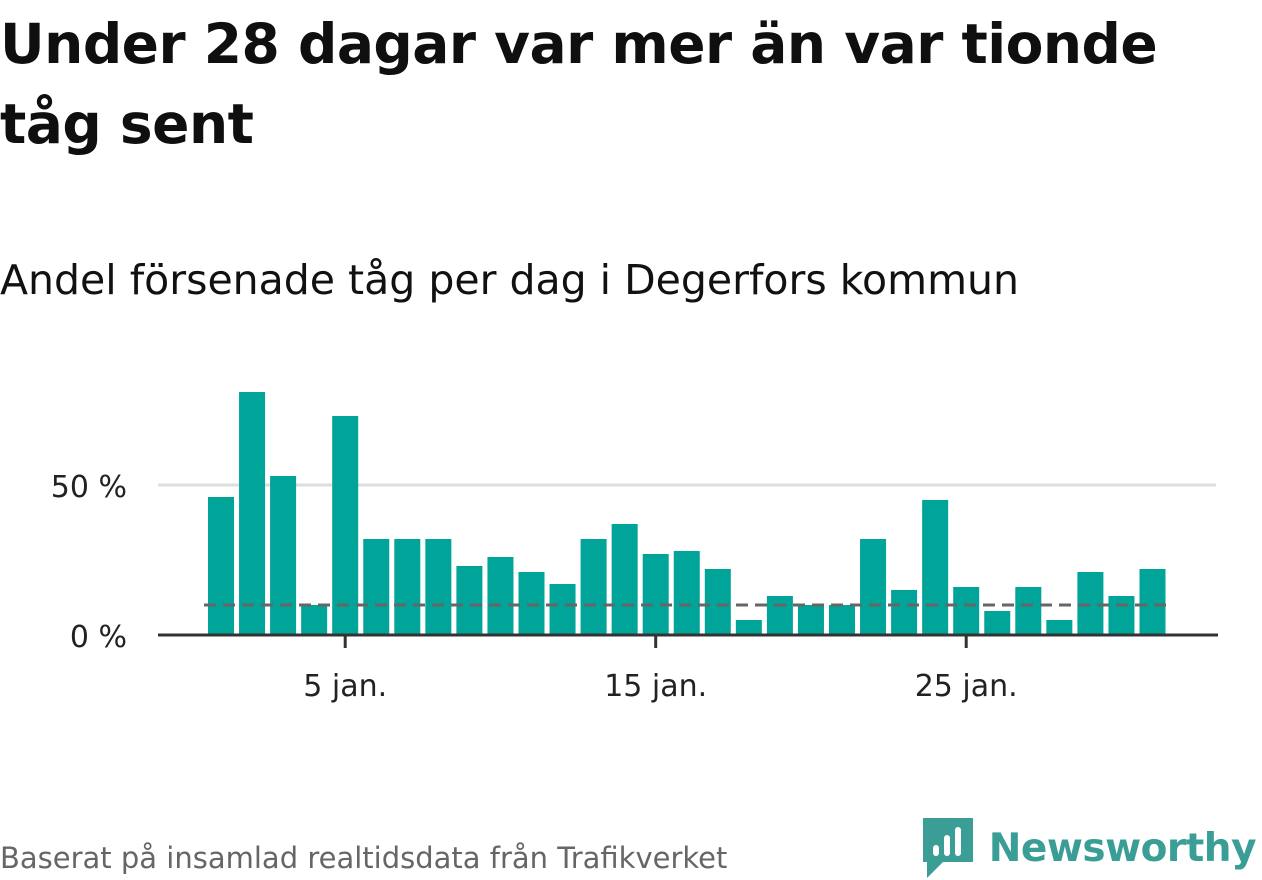 This screenshot has height=880, width=1262. Describe the element at coordinates (966, 686) in the screenshot. I see `x-tick-label: 25 jan.` at that location.